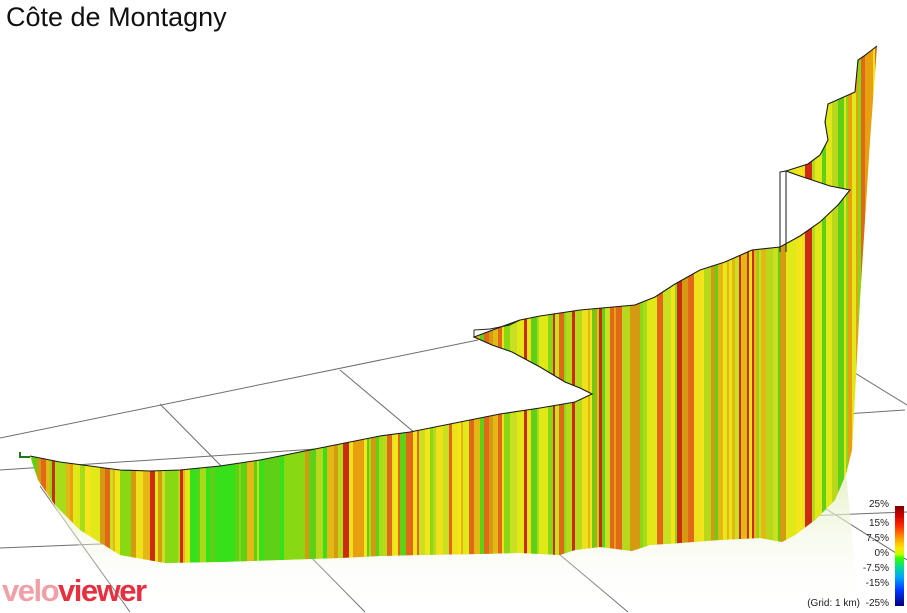 The height and width of the screenshot is (613, 907). What do you see at coordinates (102, 590) in the screenshot?
I see `logo-part-viewer: viewer` at bounding box center [102, 590].